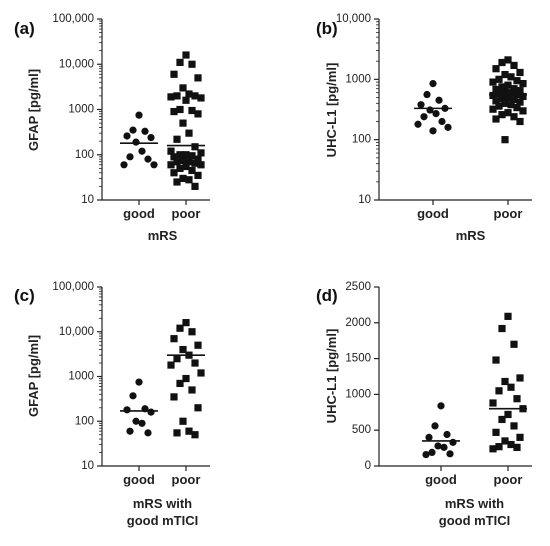 The width and height of the screenshot is (550, 546). What do you see at coordinates (163, 235) in the screenshot?
I see `x-axis-title: mRS` at bounding box center [163, 235].